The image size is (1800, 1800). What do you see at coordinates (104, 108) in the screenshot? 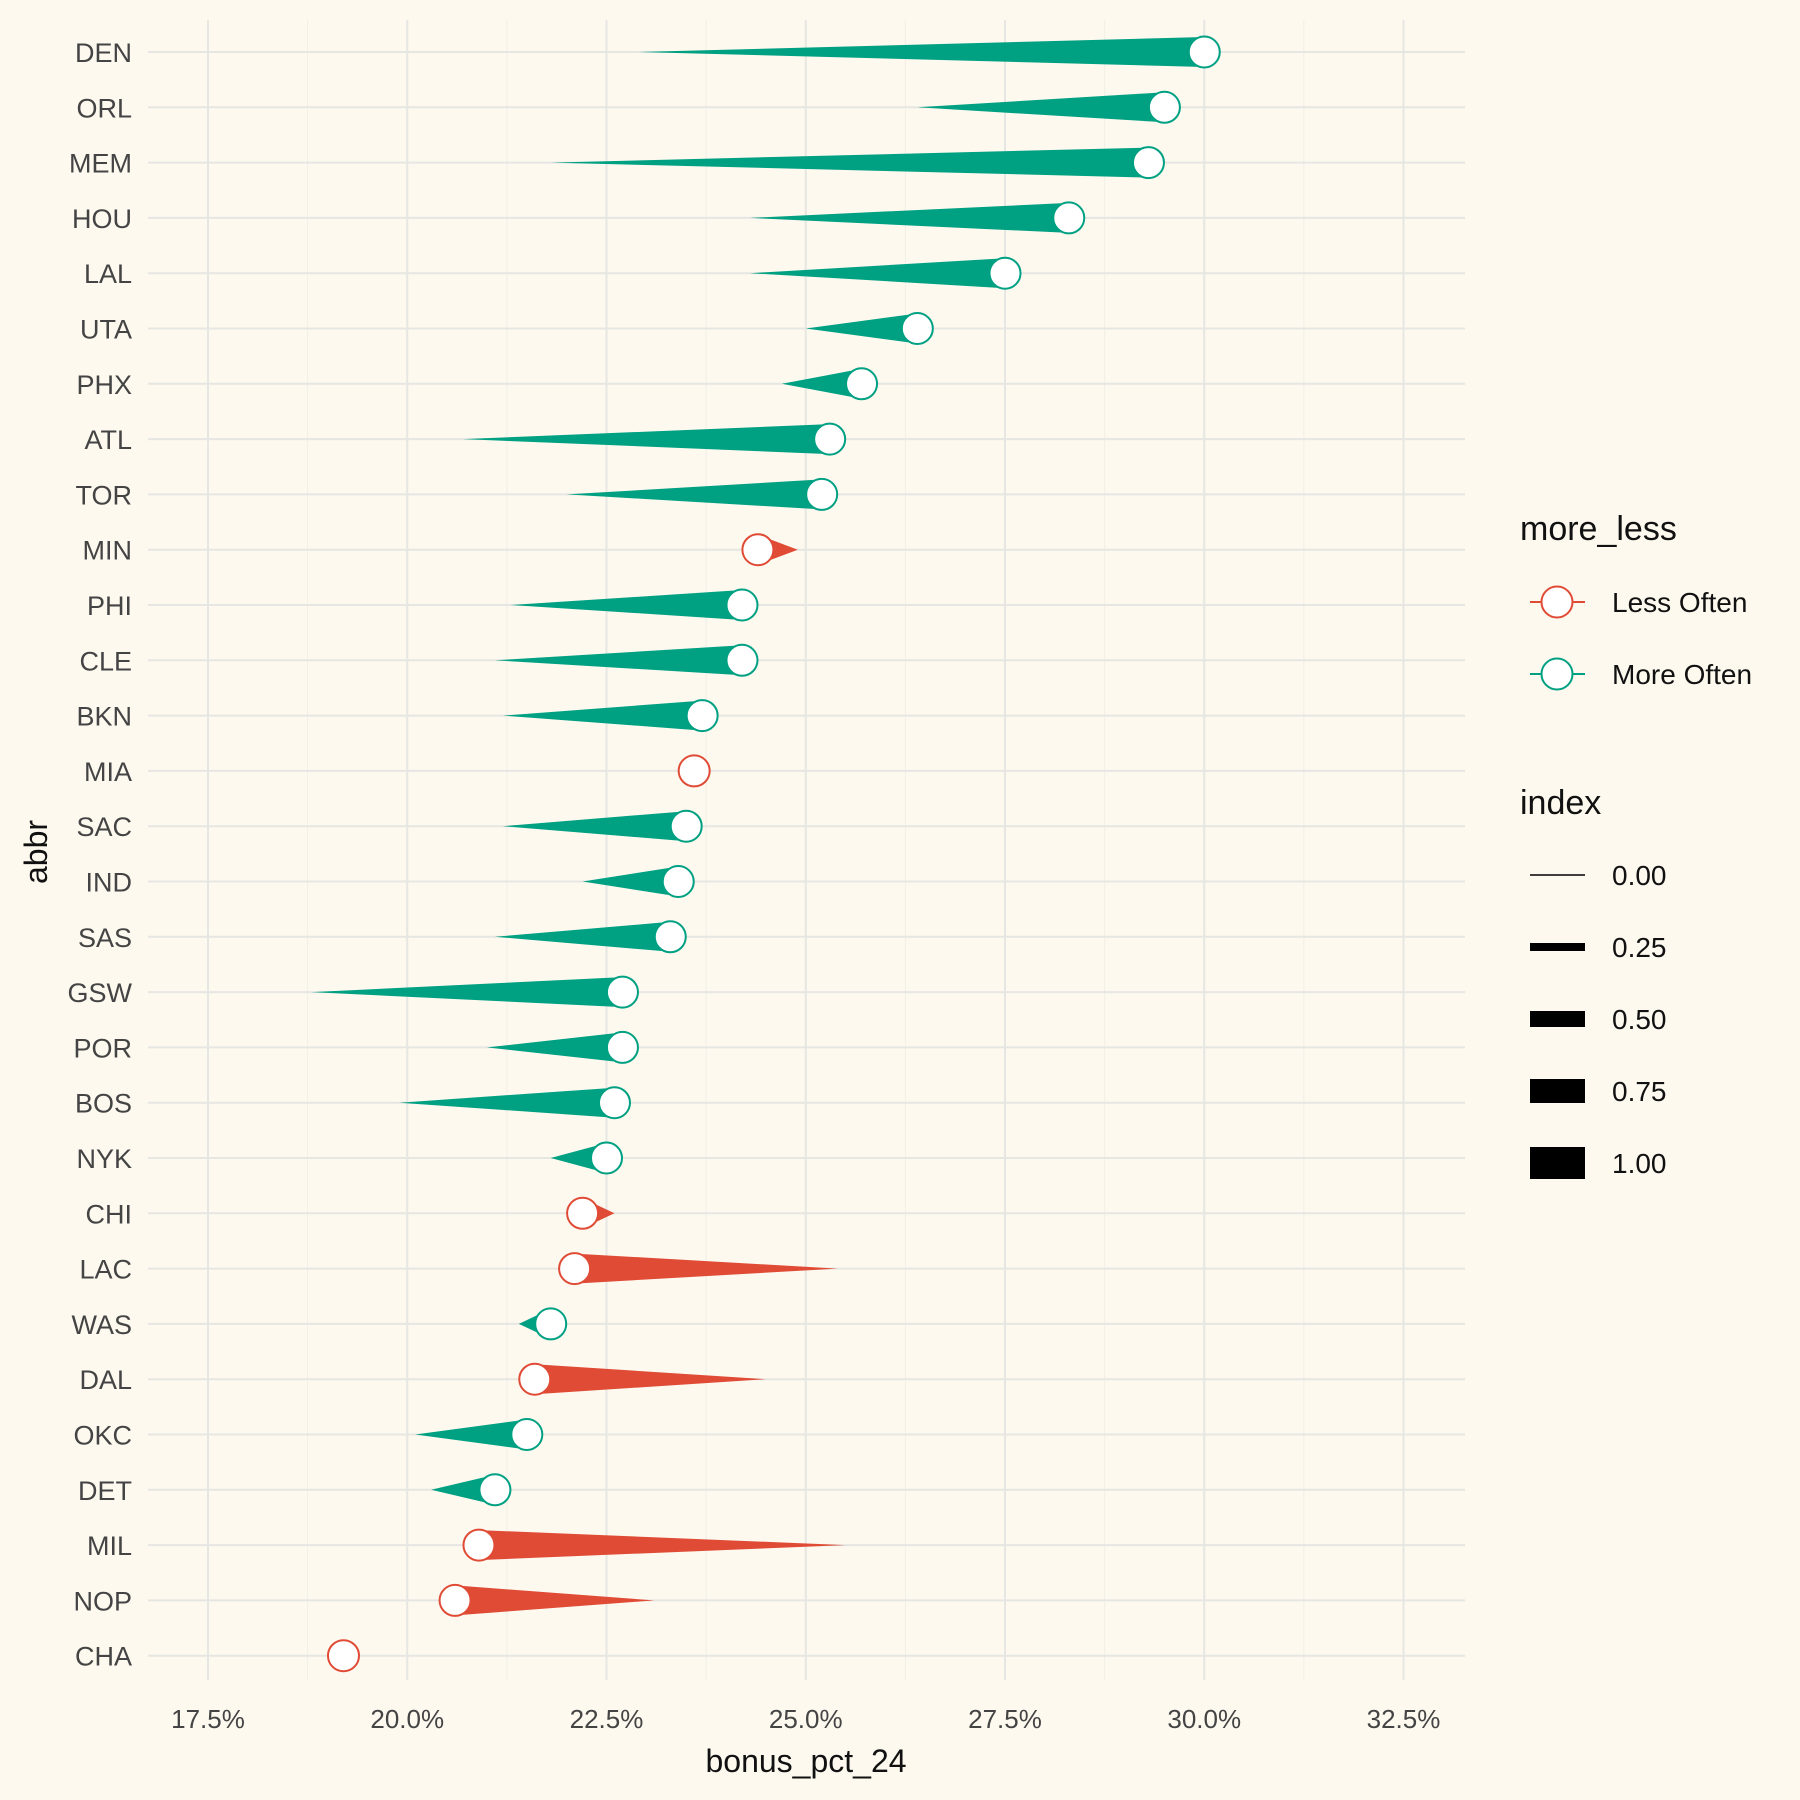
I see `y-tick-label: ORL` at bounding box center [104, 108].